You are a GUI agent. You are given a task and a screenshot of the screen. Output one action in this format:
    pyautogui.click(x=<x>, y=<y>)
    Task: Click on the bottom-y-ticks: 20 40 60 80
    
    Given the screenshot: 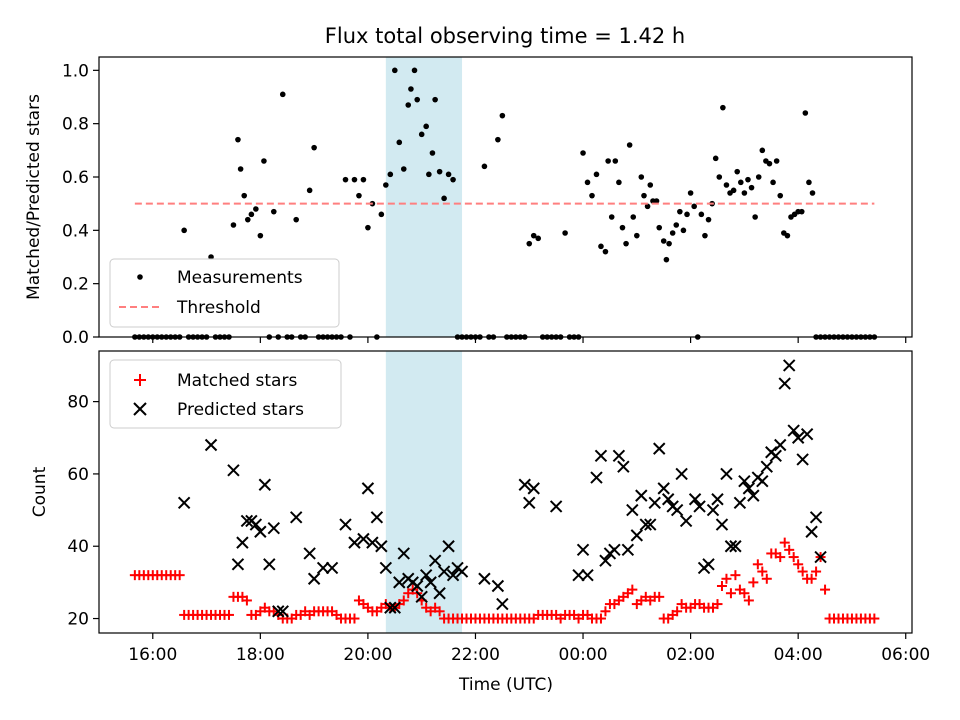 What is the action you would take?
    pyautogui.click(x=83, y=511)
    